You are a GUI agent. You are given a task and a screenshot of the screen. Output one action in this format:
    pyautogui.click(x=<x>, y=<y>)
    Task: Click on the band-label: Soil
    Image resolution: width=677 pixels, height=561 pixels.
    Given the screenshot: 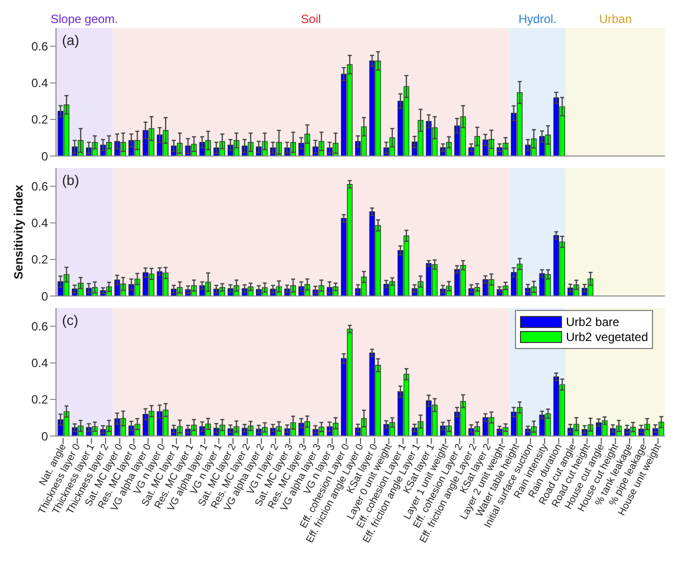 What is the action you would take?
    pyautogui.click(x=310, y=19)
    